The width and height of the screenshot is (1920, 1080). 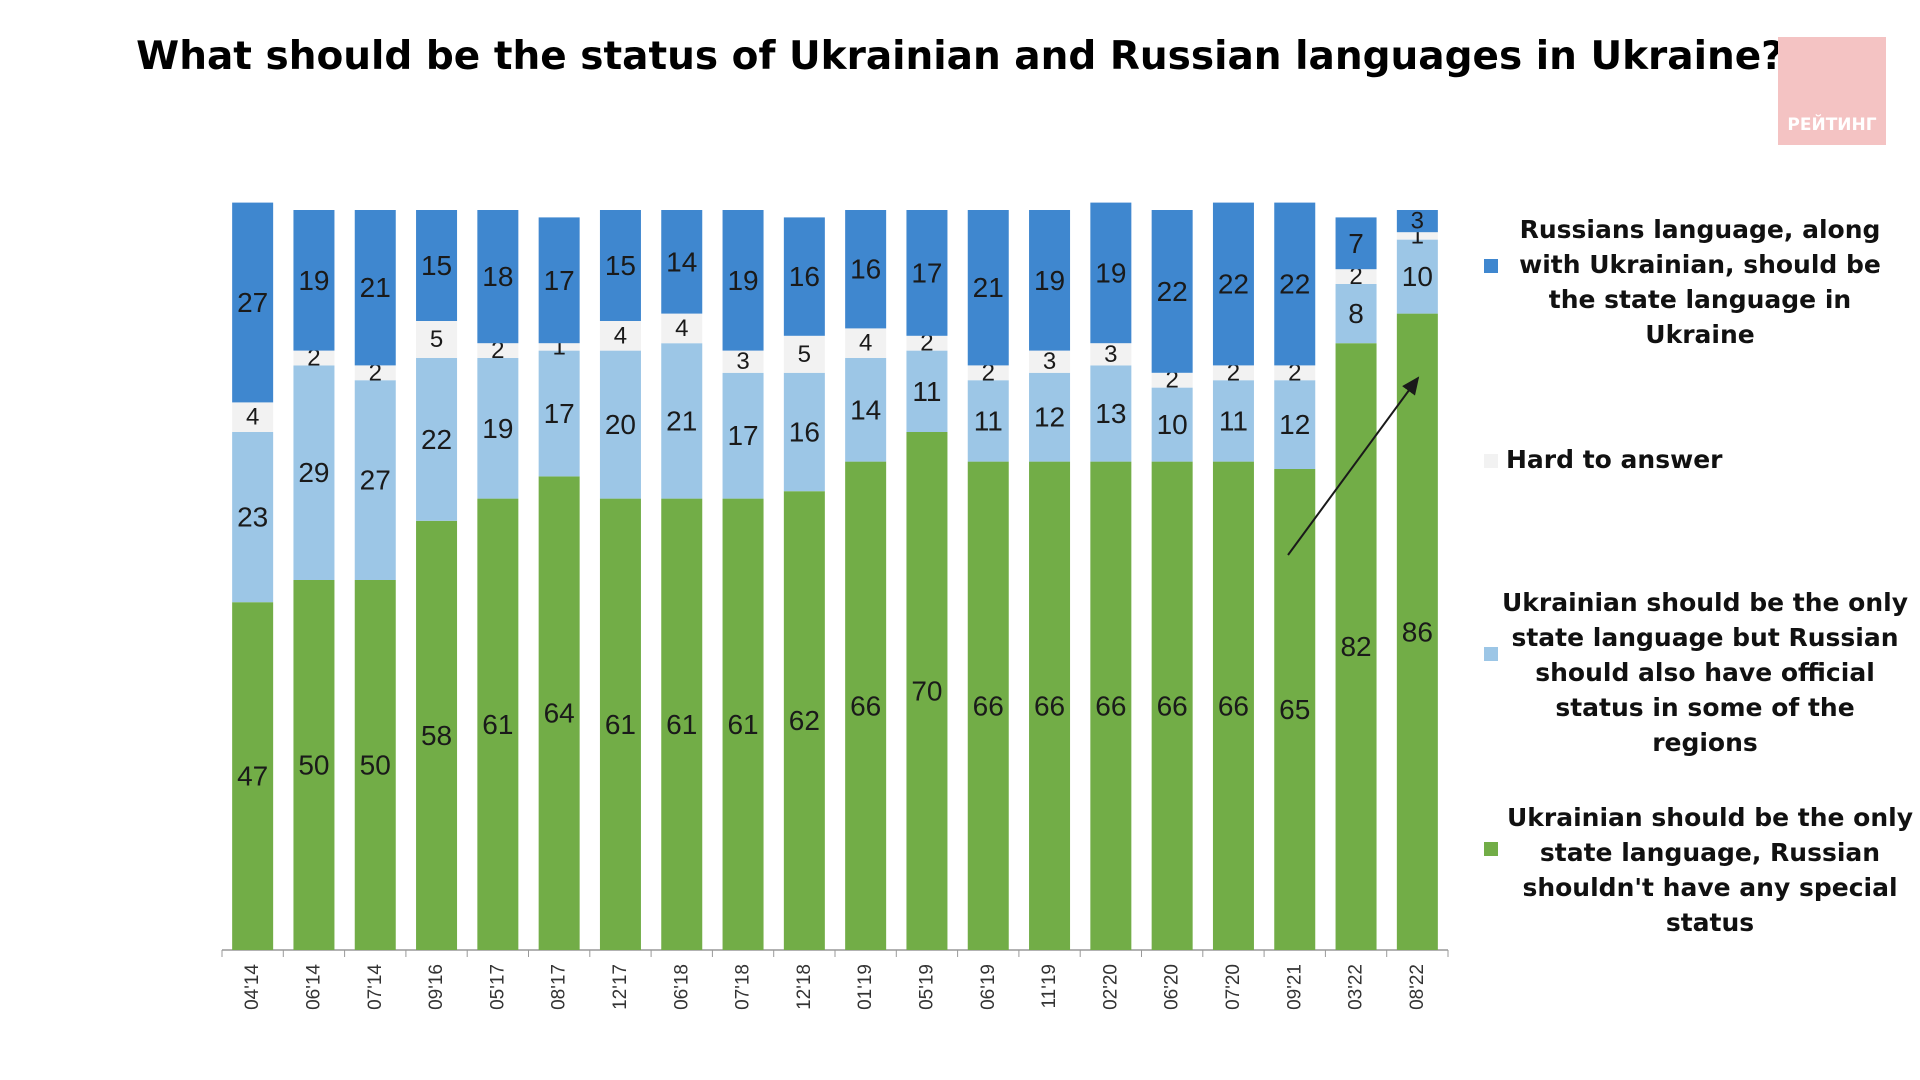 I want to click on bar-value-label: 65, so click(x=1294, y=709).